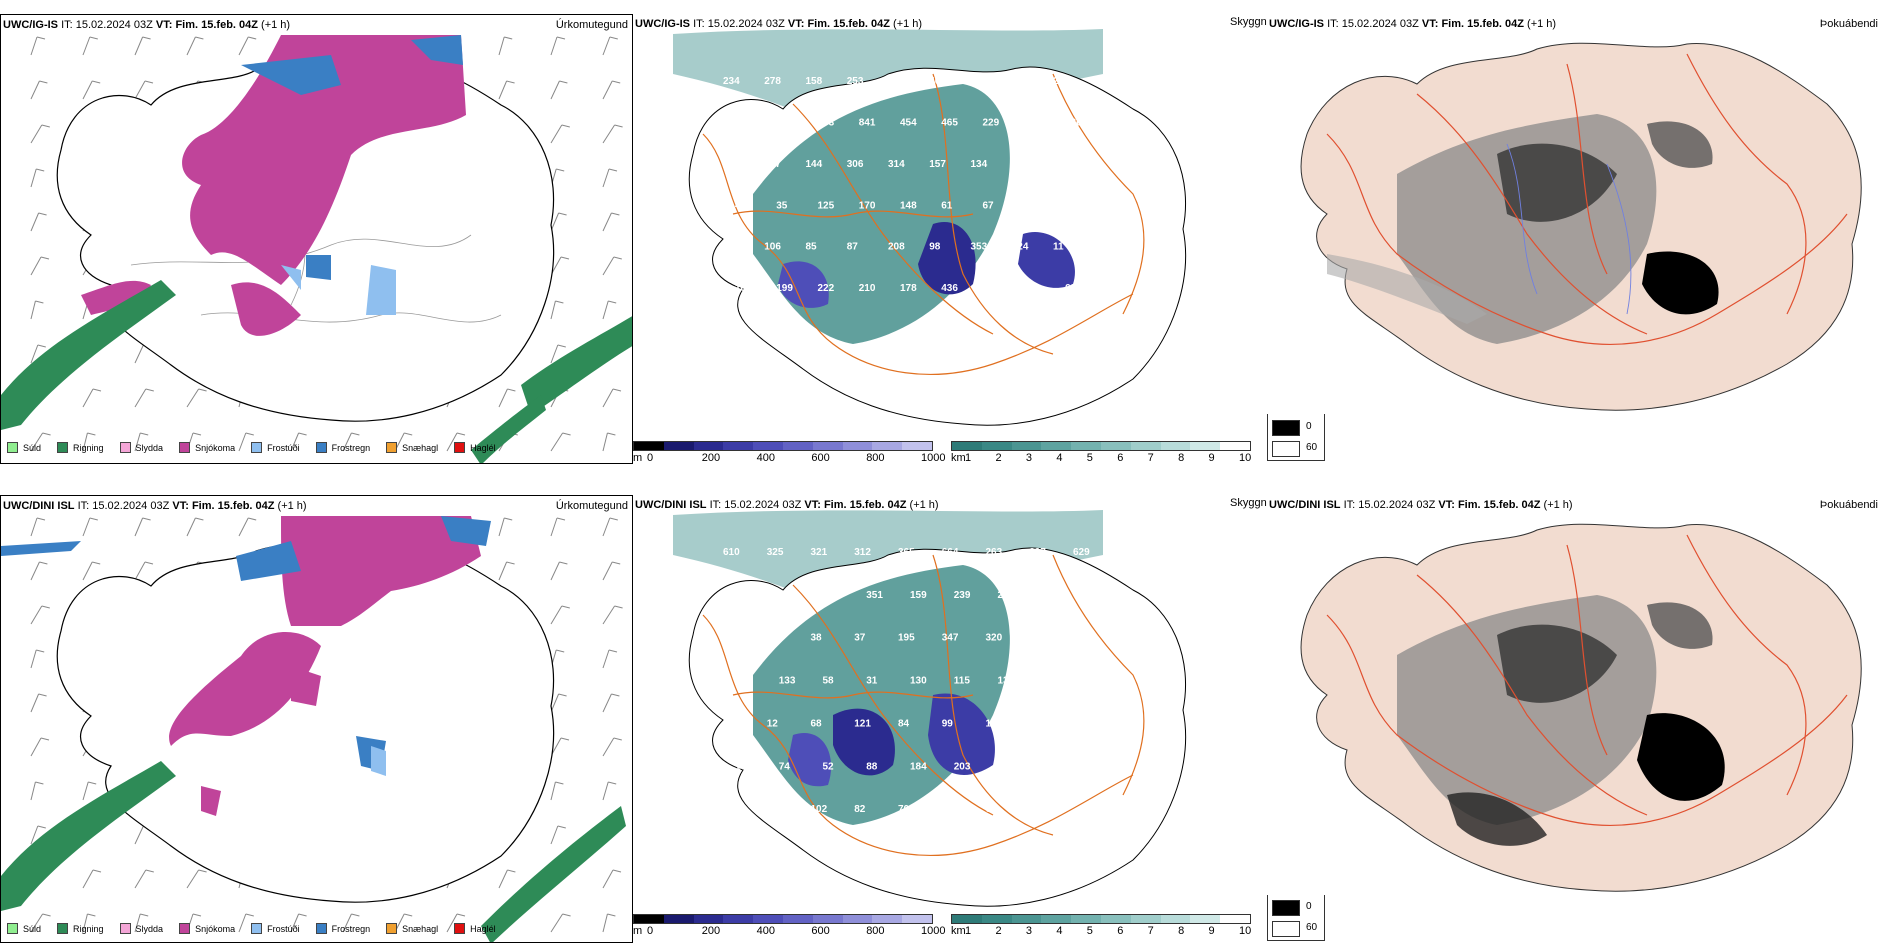 The height and width of the screenshot is (950, 1900). What do you see at coordinates (475, 928) in the screenshot?
I see `legend-item: Haglél` at bounding box center [475, 928].